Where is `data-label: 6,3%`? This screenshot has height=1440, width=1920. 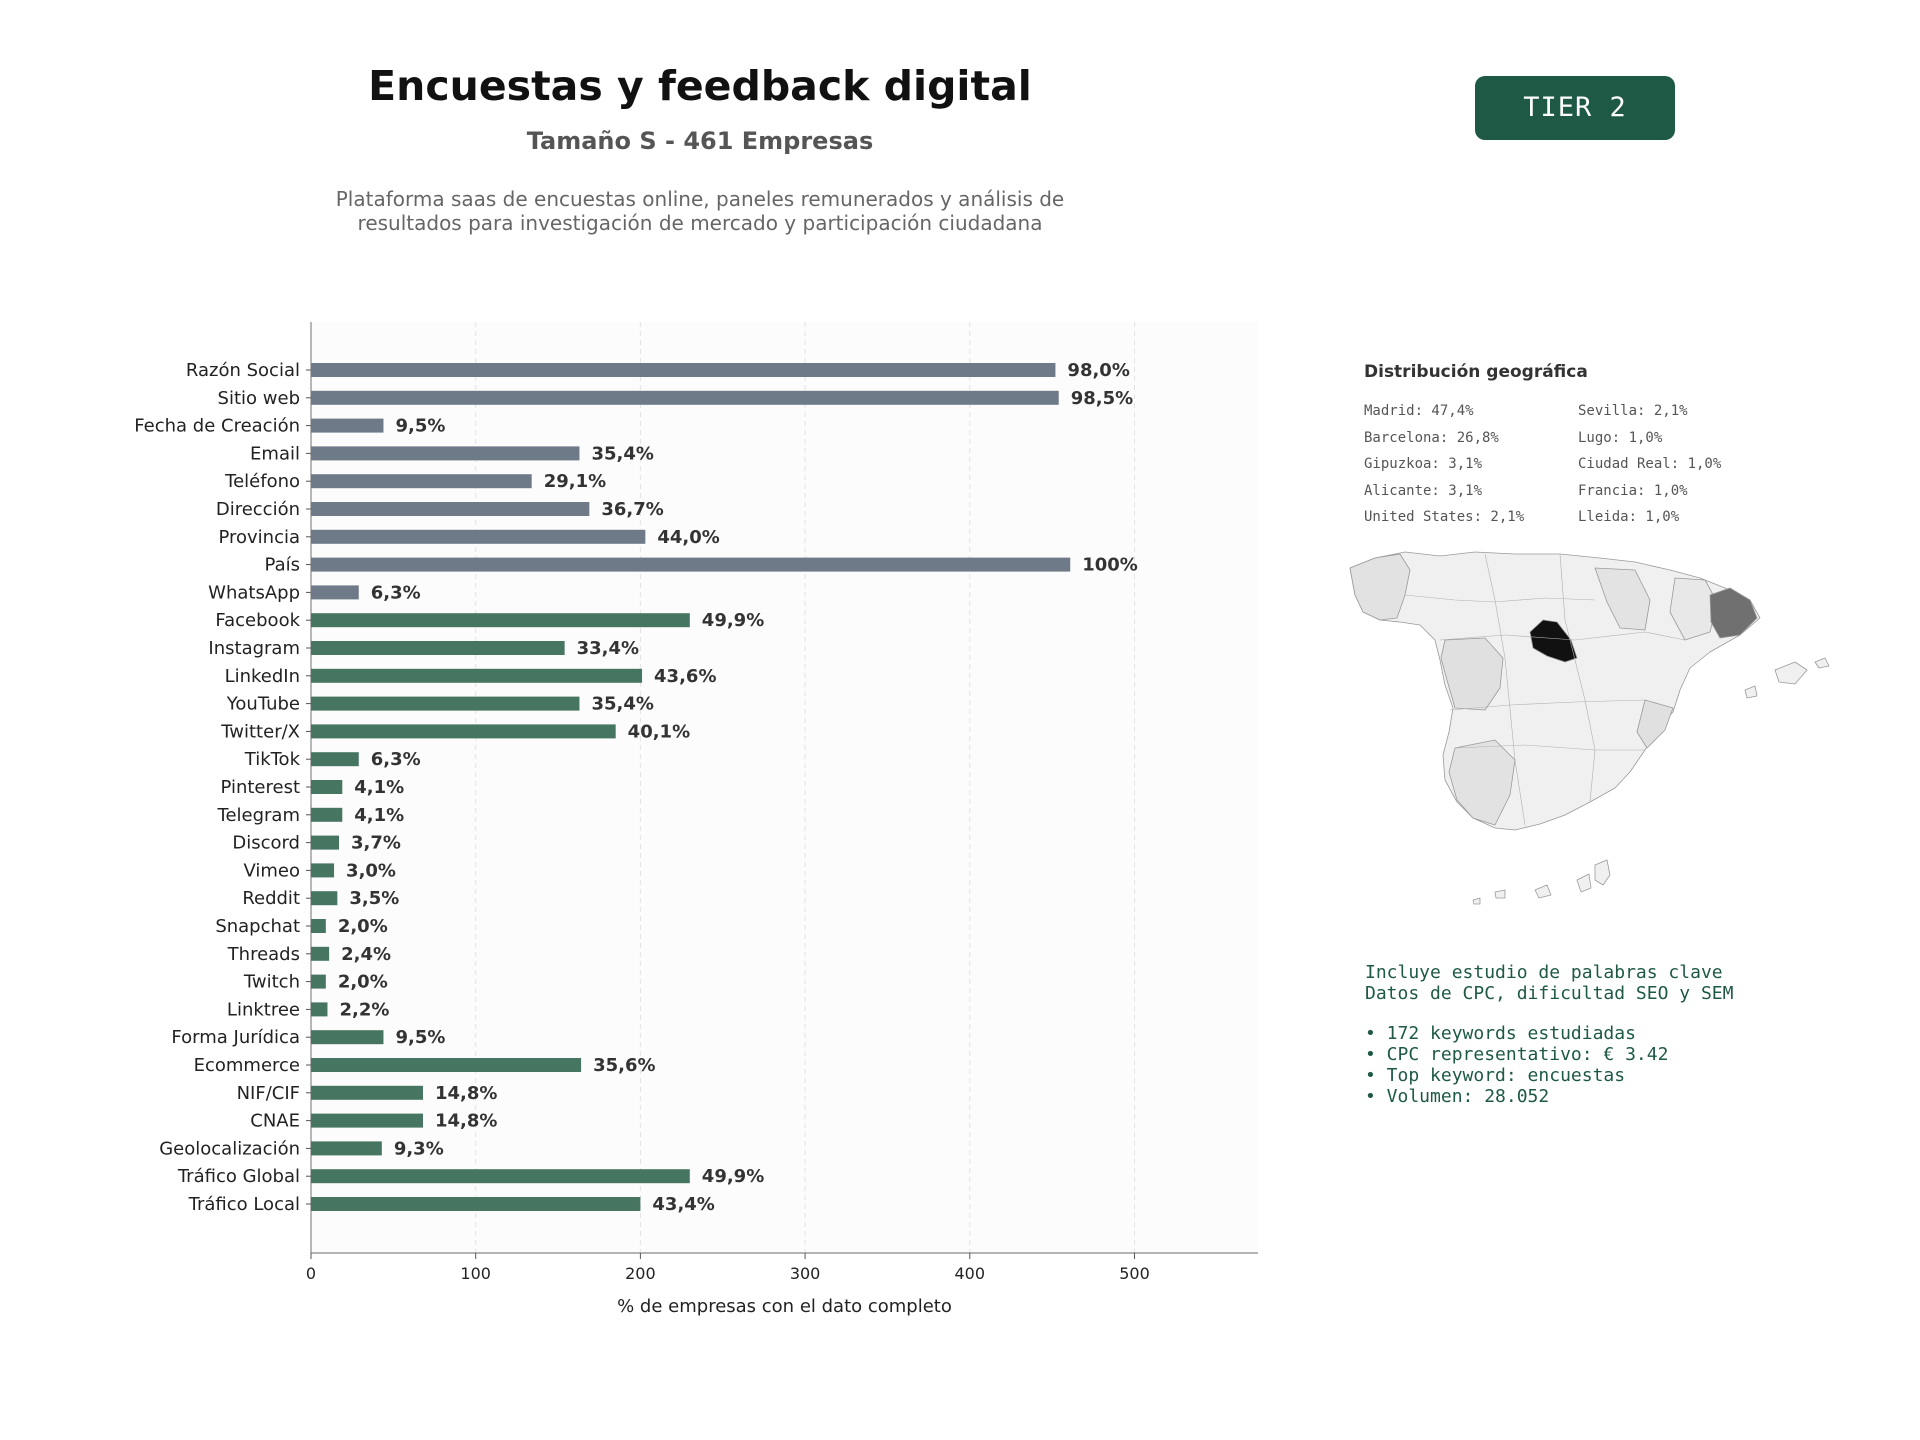
data-label: 6,3% is located at coordinates (396, 592).